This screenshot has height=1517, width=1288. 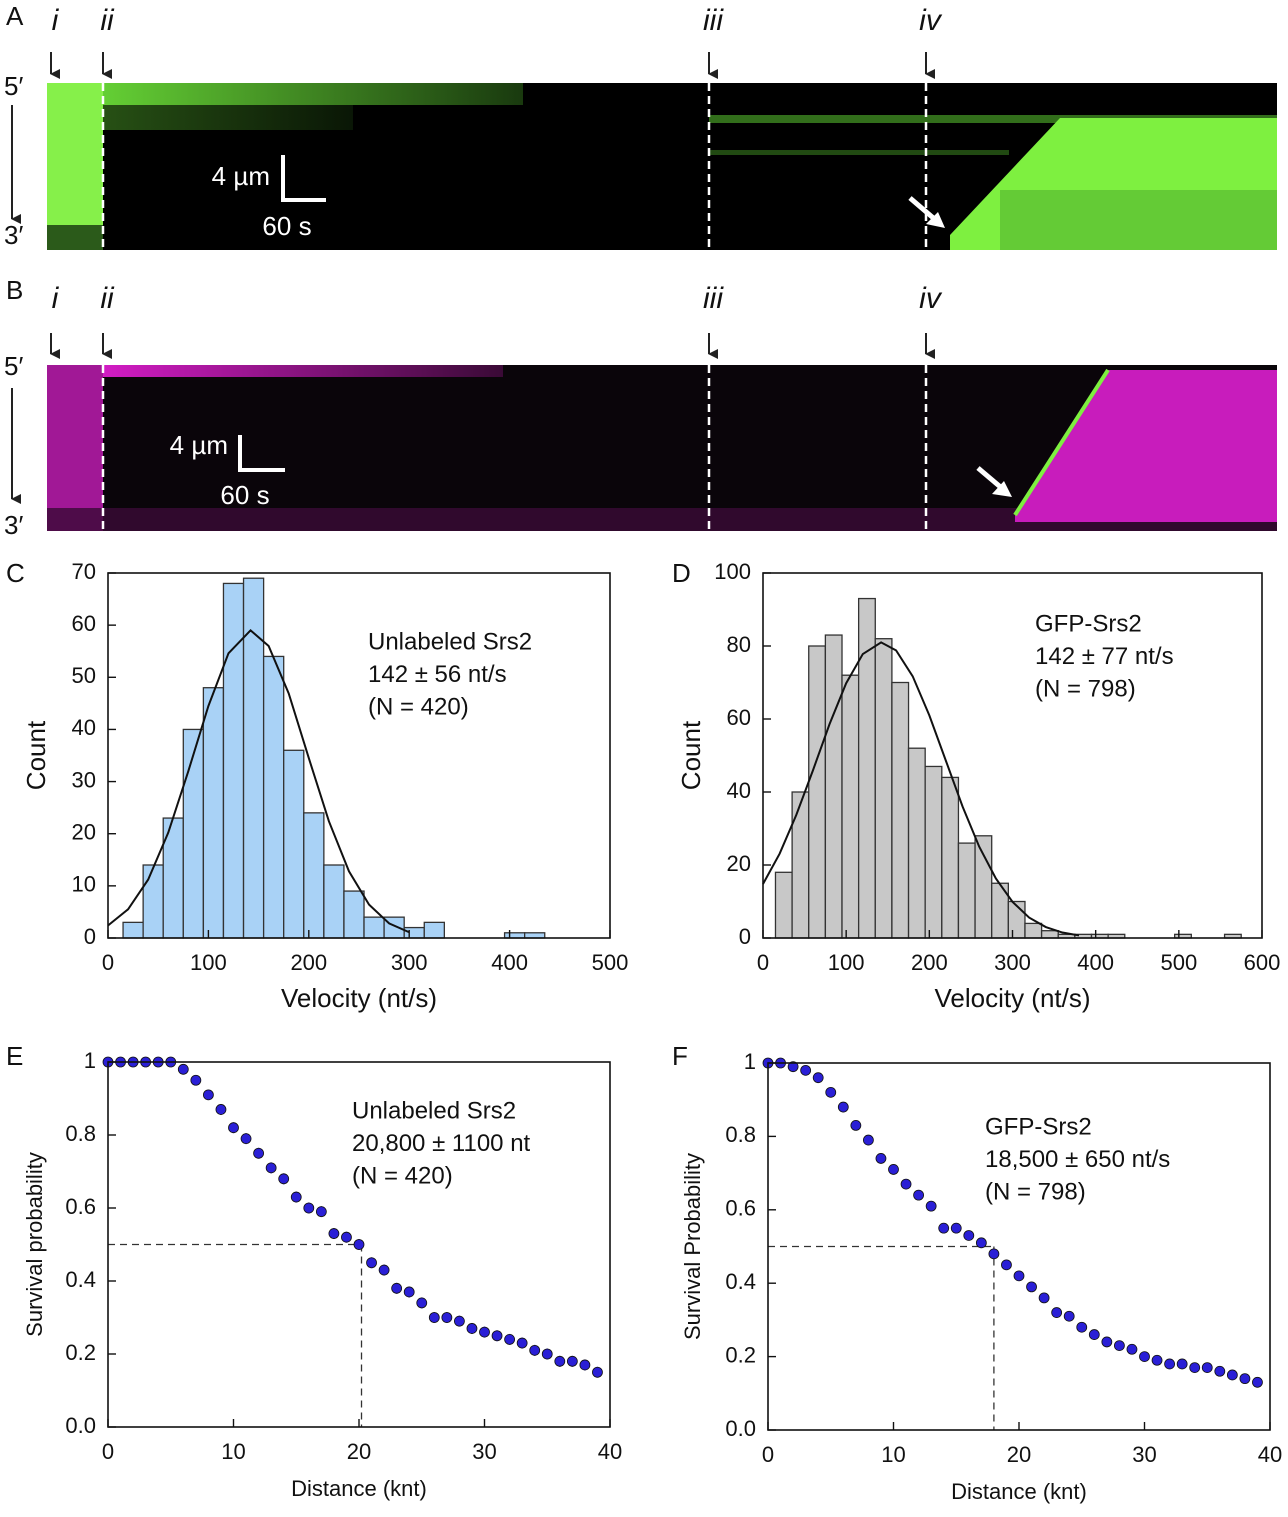 I want to click on x-tick-label: 20, so click(x=1019, y=1454).